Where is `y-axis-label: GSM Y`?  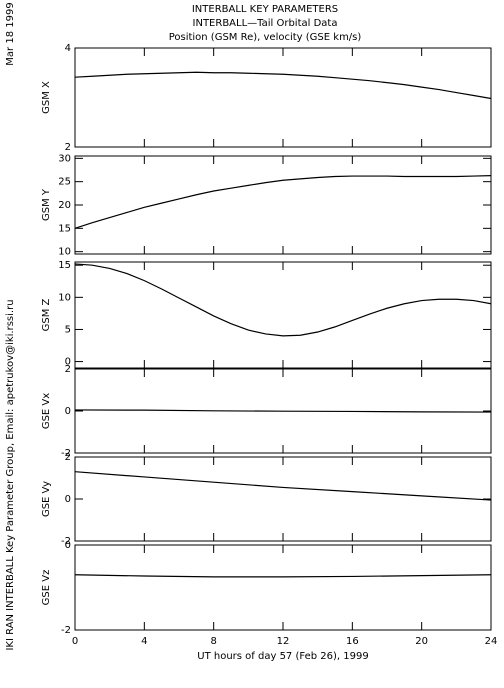 y-axis-label: GSM Y is located at coordinates (46, 204).